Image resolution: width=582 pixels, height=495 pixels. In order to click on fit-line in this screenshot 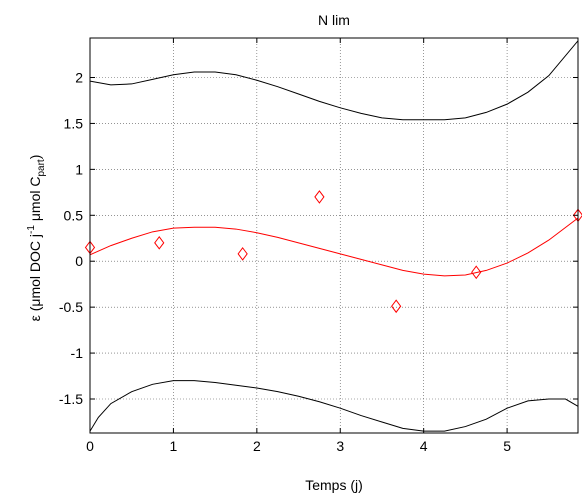, I will do `click(334, 247)`.